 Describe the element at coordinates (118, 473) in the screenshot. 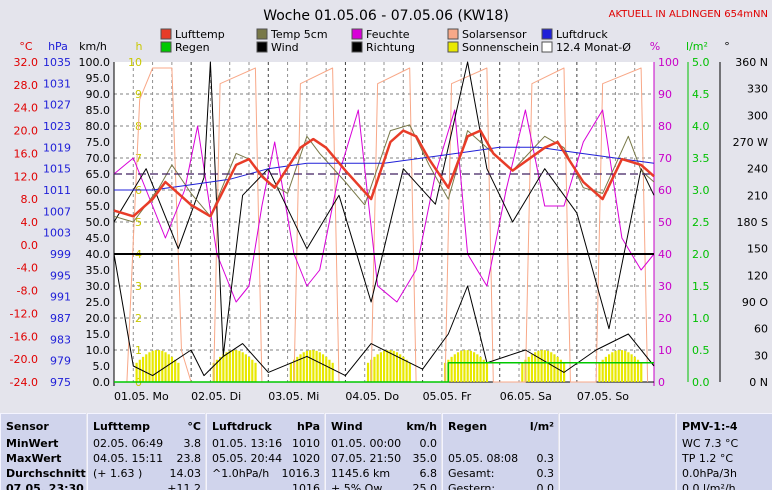

I see `stats-cell-label: (+ 1.63 )` at that location.